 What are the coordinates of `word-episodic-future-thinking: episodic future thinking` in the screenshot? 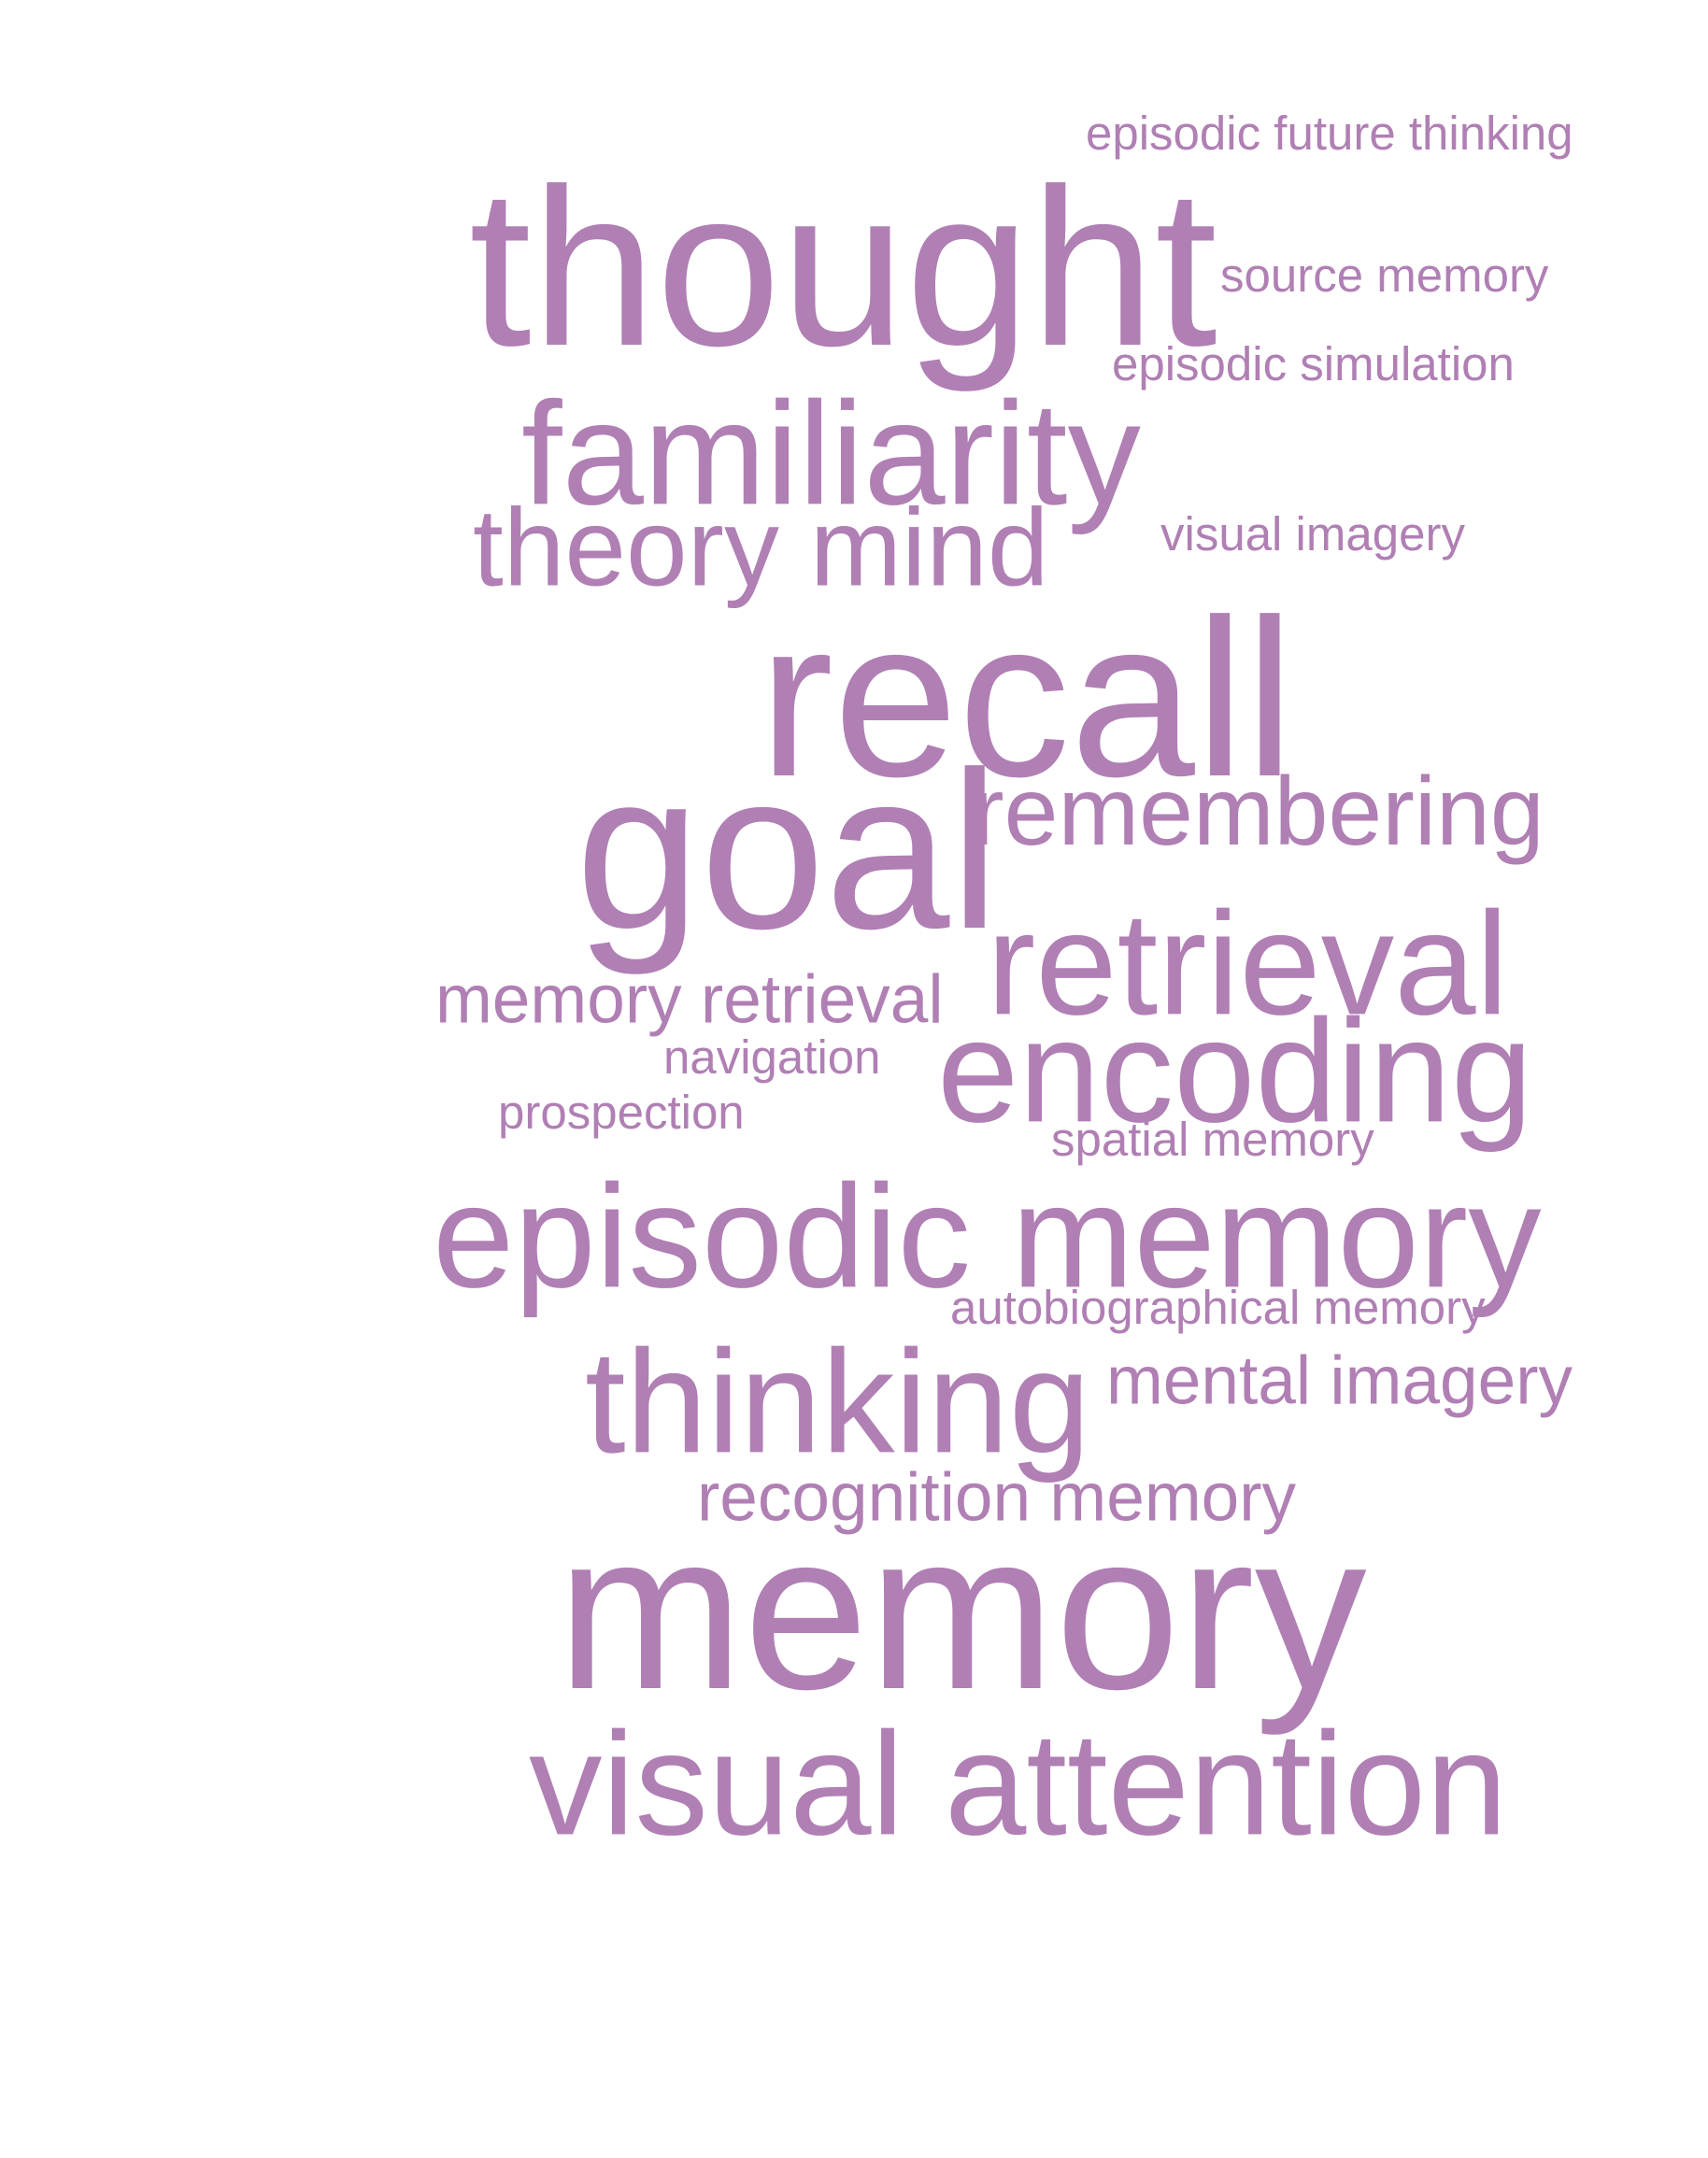 It's located at (1330, 133).